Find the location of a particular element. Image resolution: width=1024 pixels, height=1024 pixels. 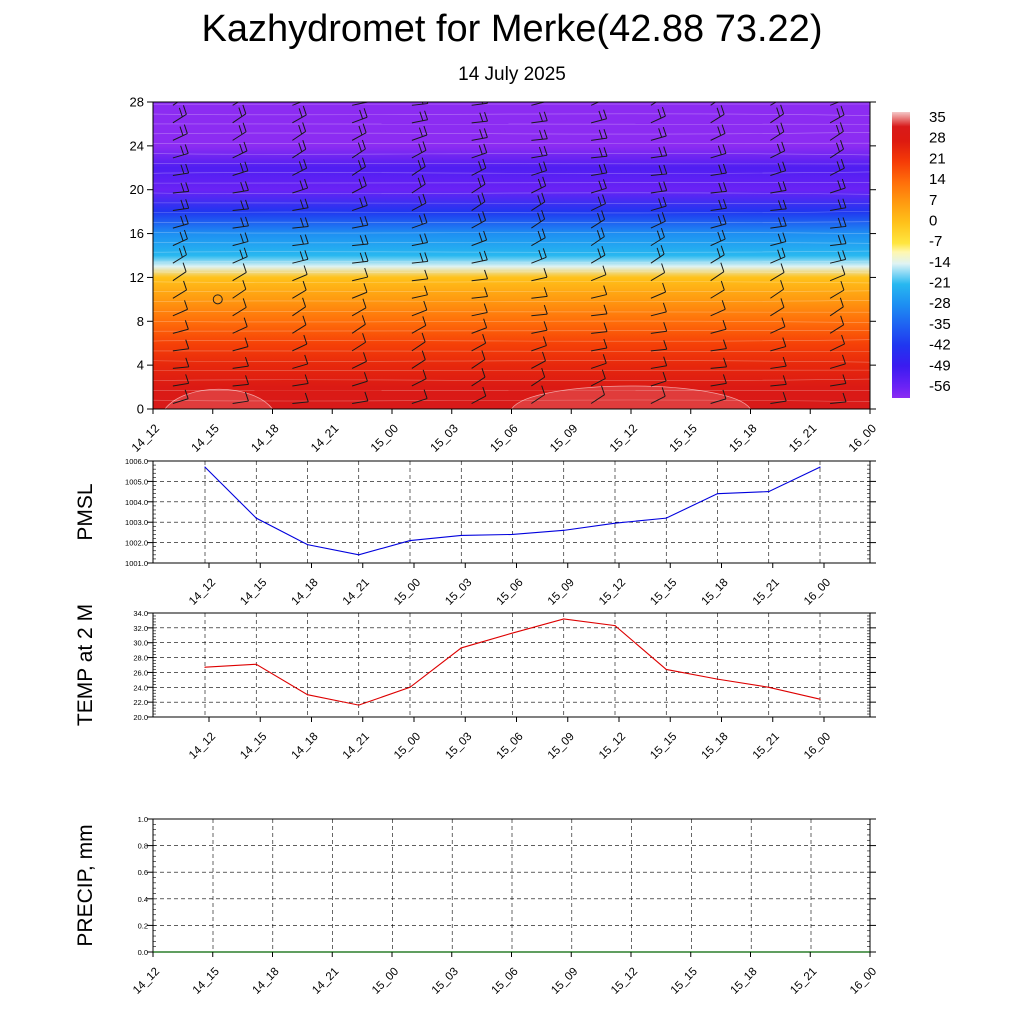

x-tick-label: 15_12 is located at coordinates (624, 981).